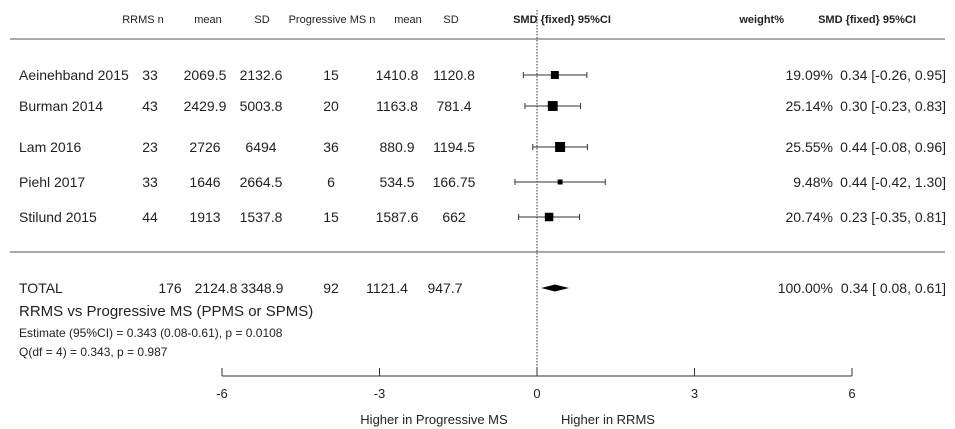  What do you see at coordinates (58, 217) in the screenshot?
I see `cell-study: Stilund 2015` at bounding box center [58, 217].